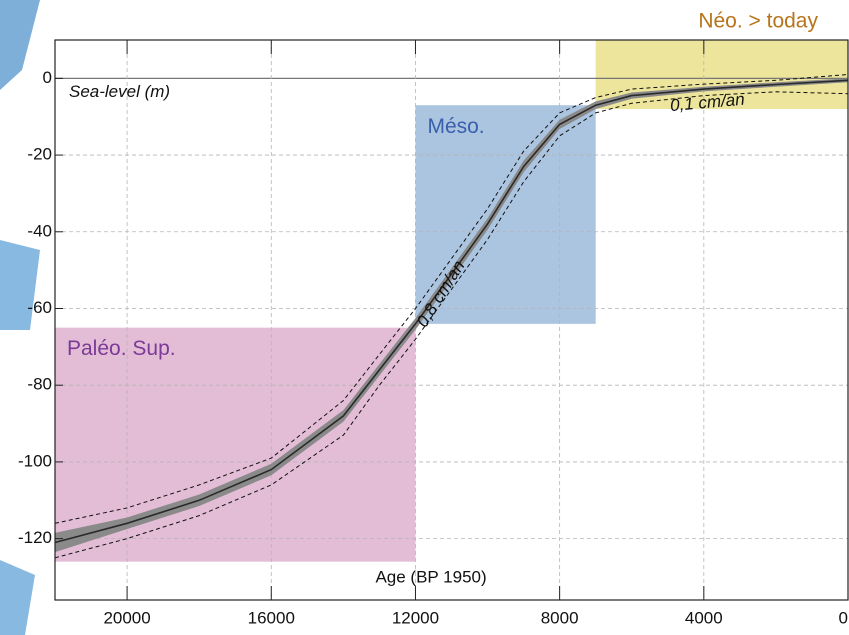 The height and width of the screenshot is (635, 849). I want to click on x-axis-label: Age (BP 1950), so click(430, 576).